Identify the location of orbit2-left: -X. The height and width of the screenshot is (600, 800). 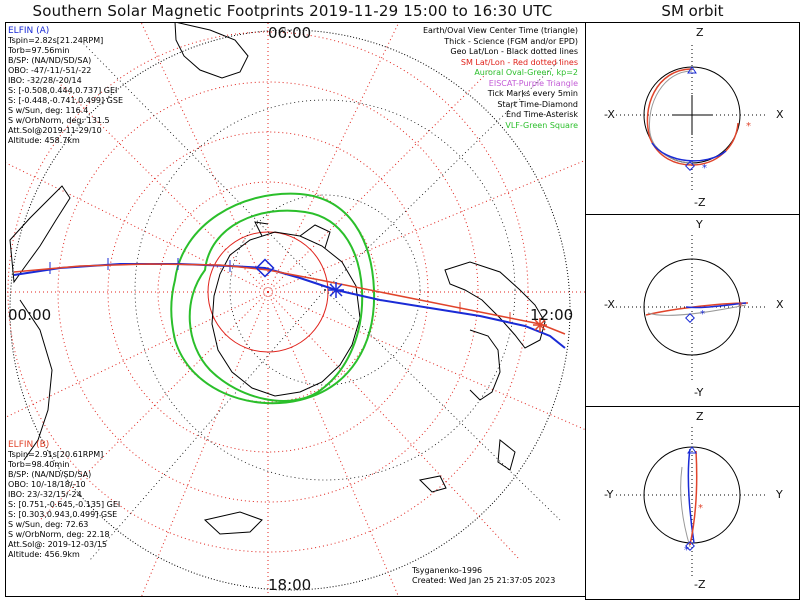
(609, 304).